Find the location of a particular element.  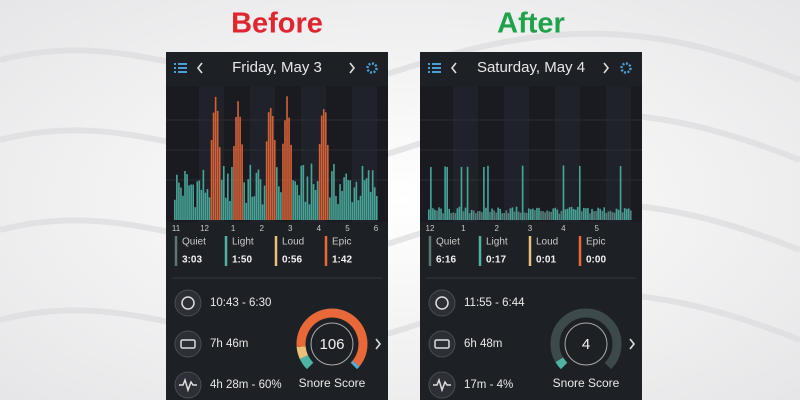

hour-label: 3 is located at coordinates (290, 228).